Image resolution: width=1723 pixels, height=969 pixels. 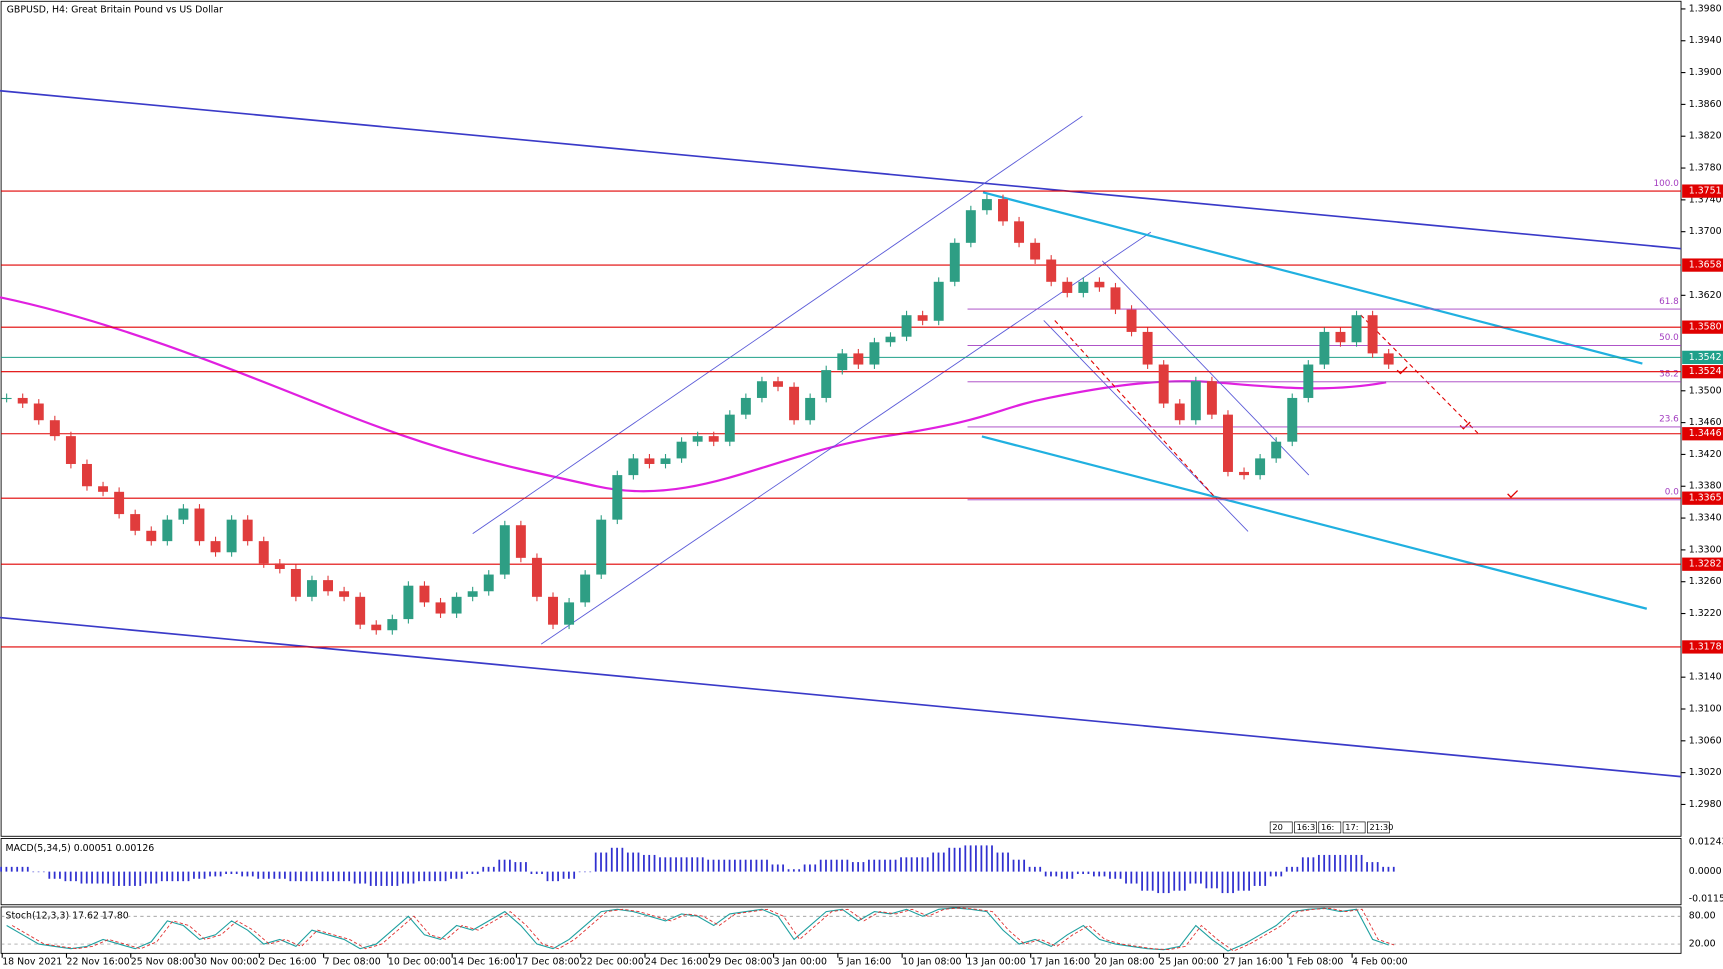 What do you see at coordinates (1706, 841) in the screenshot?
I see `y-tick-label: 0.01243` at bounding box center [1706, 841].